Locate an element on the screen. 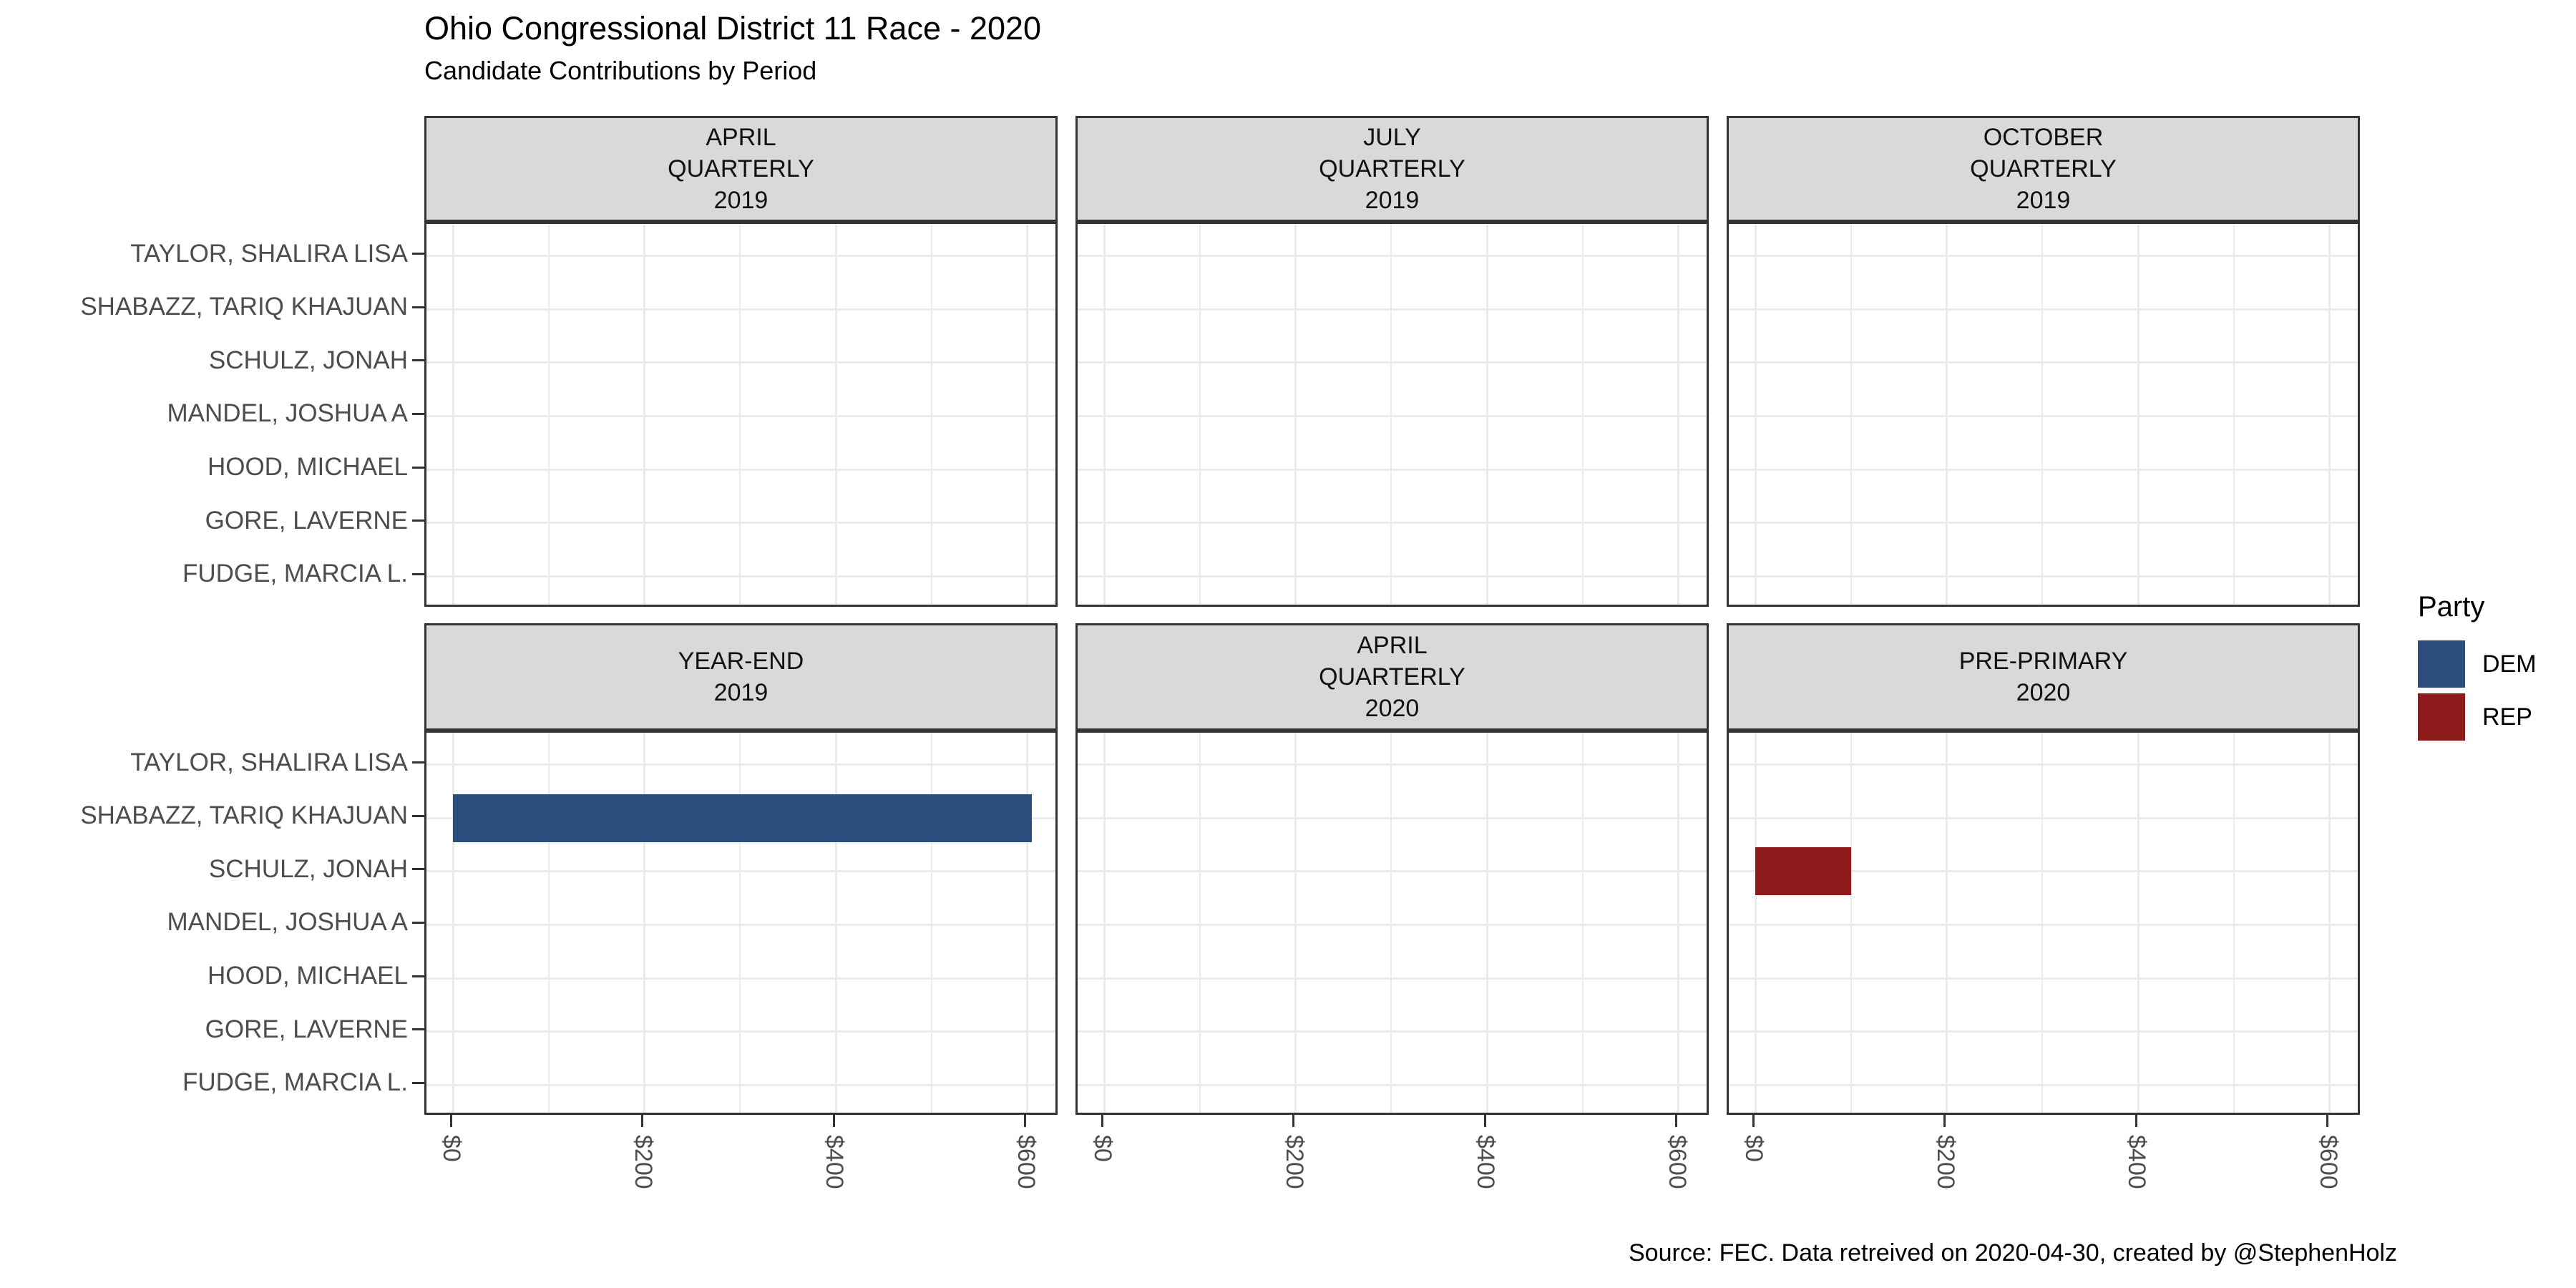  y-axis-label: HOOD, MICHAEL is located at coordinates (307, 467).